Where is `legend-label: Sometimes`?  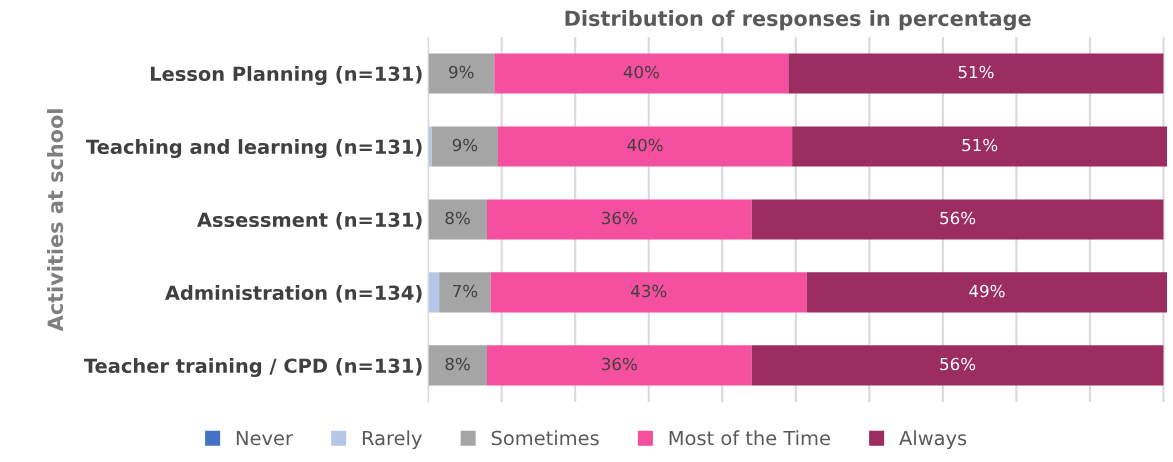 legend-label: Sometimes is located at coordinates (545, 438).